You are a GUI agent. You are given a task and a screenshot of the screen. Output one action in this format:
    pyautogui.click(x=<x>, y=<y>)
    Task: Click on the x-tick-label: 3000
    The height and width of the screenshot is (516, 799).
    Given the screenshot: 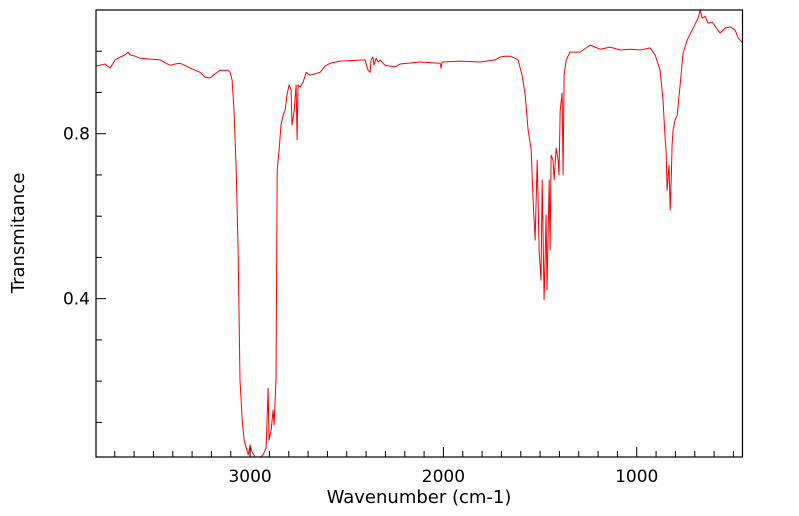 What is the action you would take?
    pyautogui.click(x=249, y=477)
    